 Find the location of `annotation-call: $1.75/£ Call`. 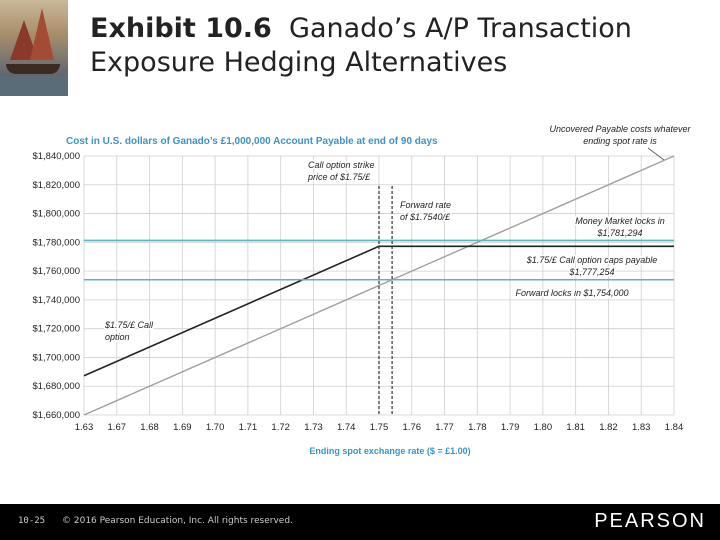

annotation-call: $1.75/£ Call is located at coordinates (129, 325).